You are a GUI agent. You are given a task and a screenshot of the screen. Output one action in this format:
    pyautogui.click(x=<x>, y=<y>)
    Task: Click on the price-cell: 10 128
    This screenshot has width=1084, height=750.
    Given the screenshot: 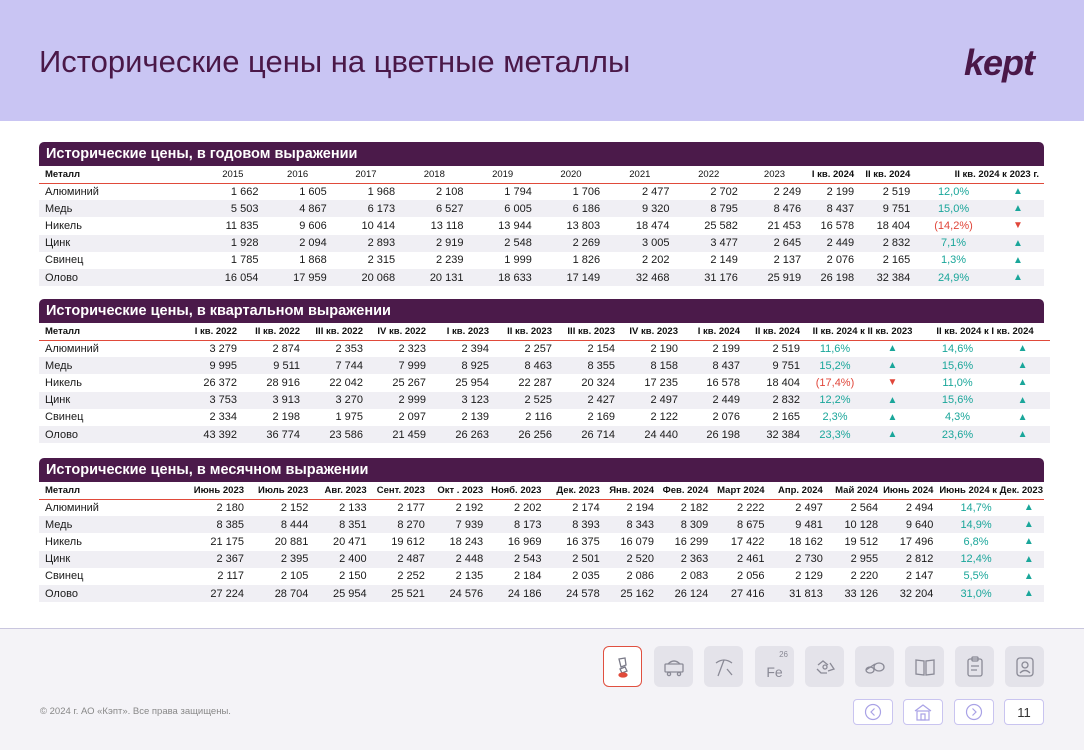 What is the action you would take?
    pyautogui.click(x=855, y=525)
    